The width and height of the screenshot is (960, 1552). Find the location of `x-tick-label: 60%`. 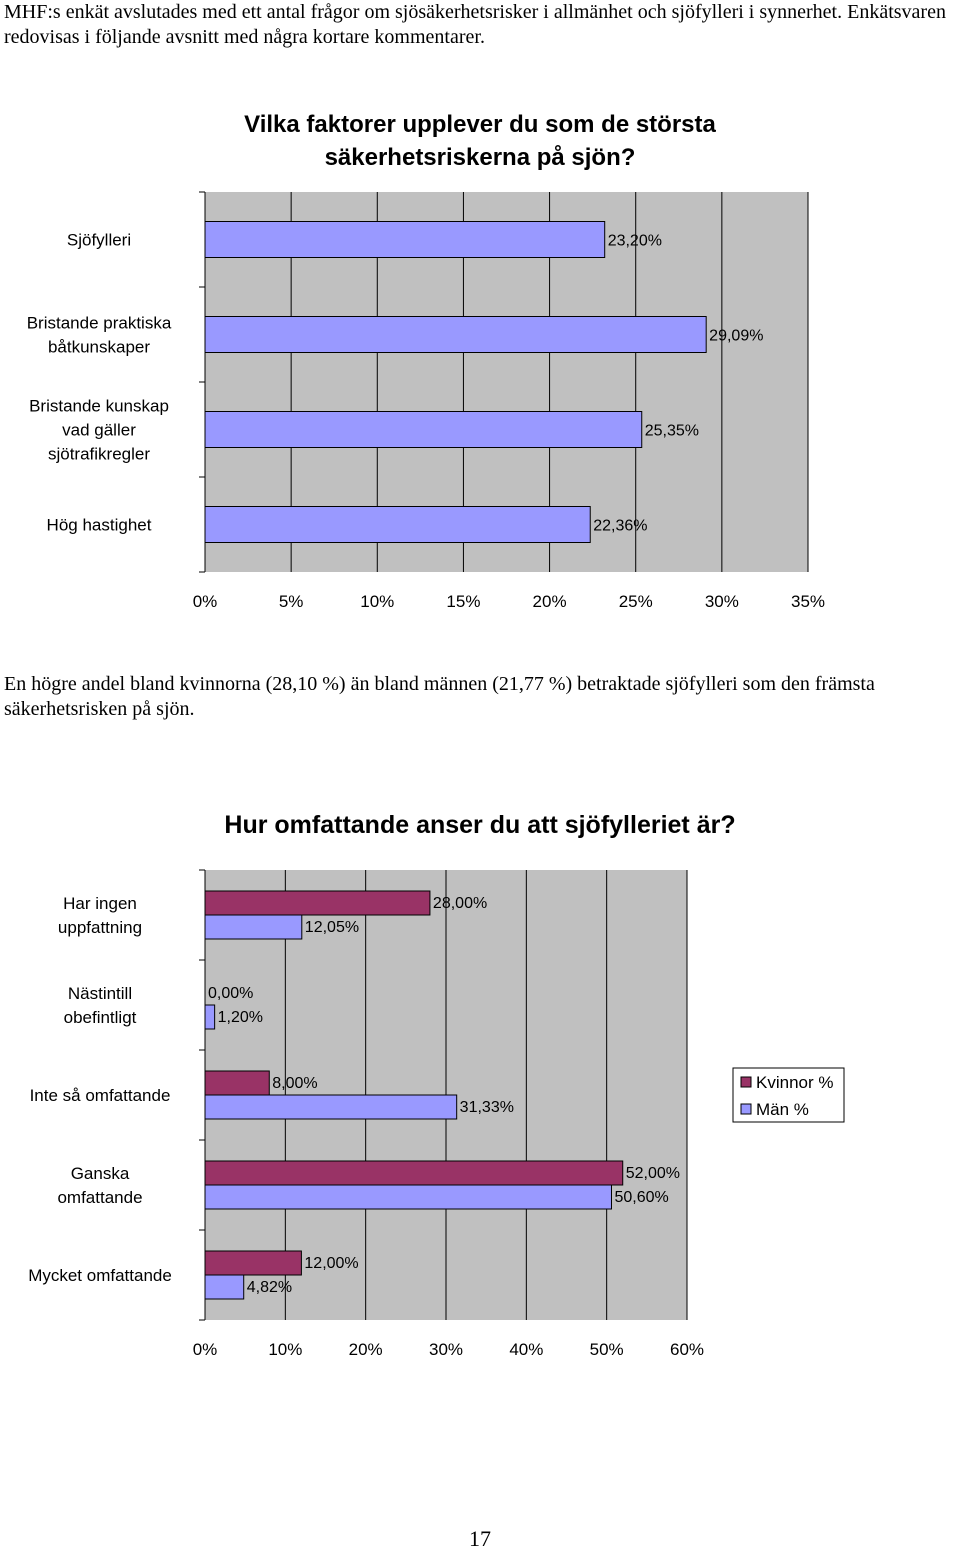

x-tick-label: 60% is located at coordinates (687, 1349).